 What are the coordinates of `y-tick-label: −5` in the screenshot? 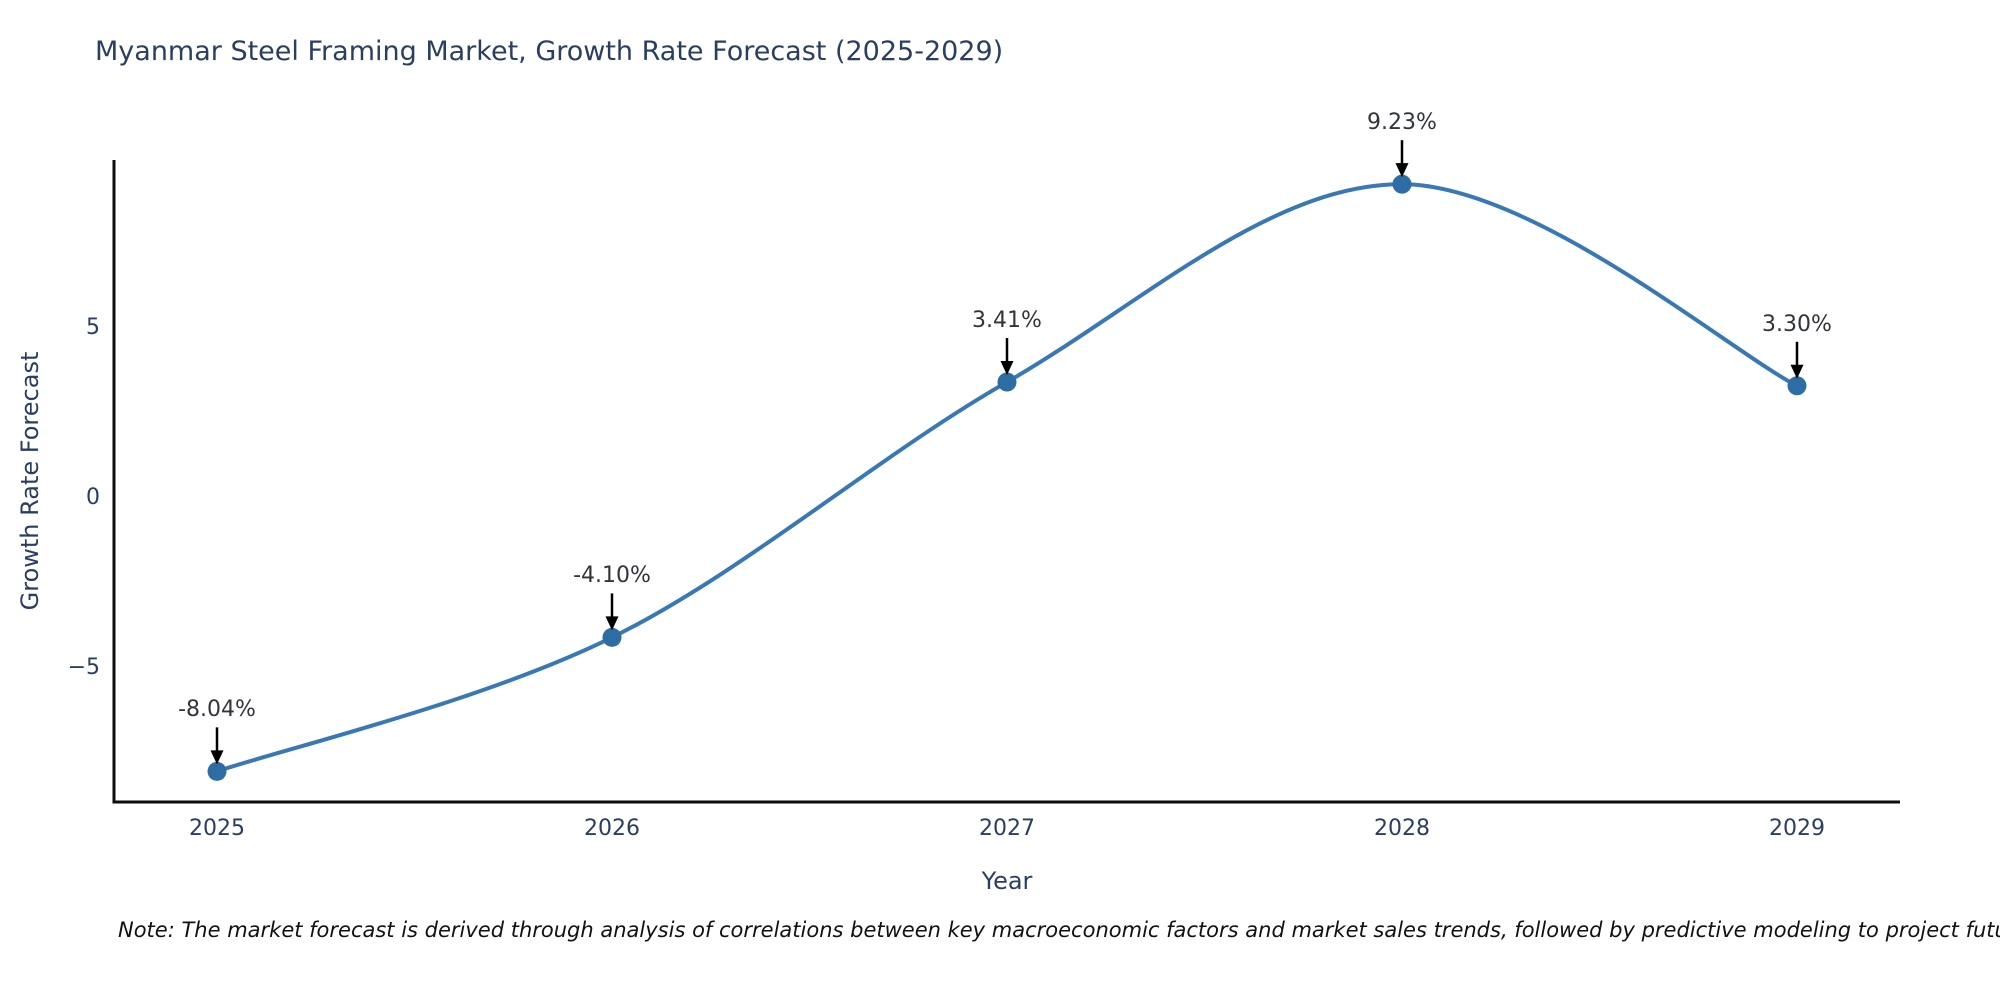 It's located at (83, 667).